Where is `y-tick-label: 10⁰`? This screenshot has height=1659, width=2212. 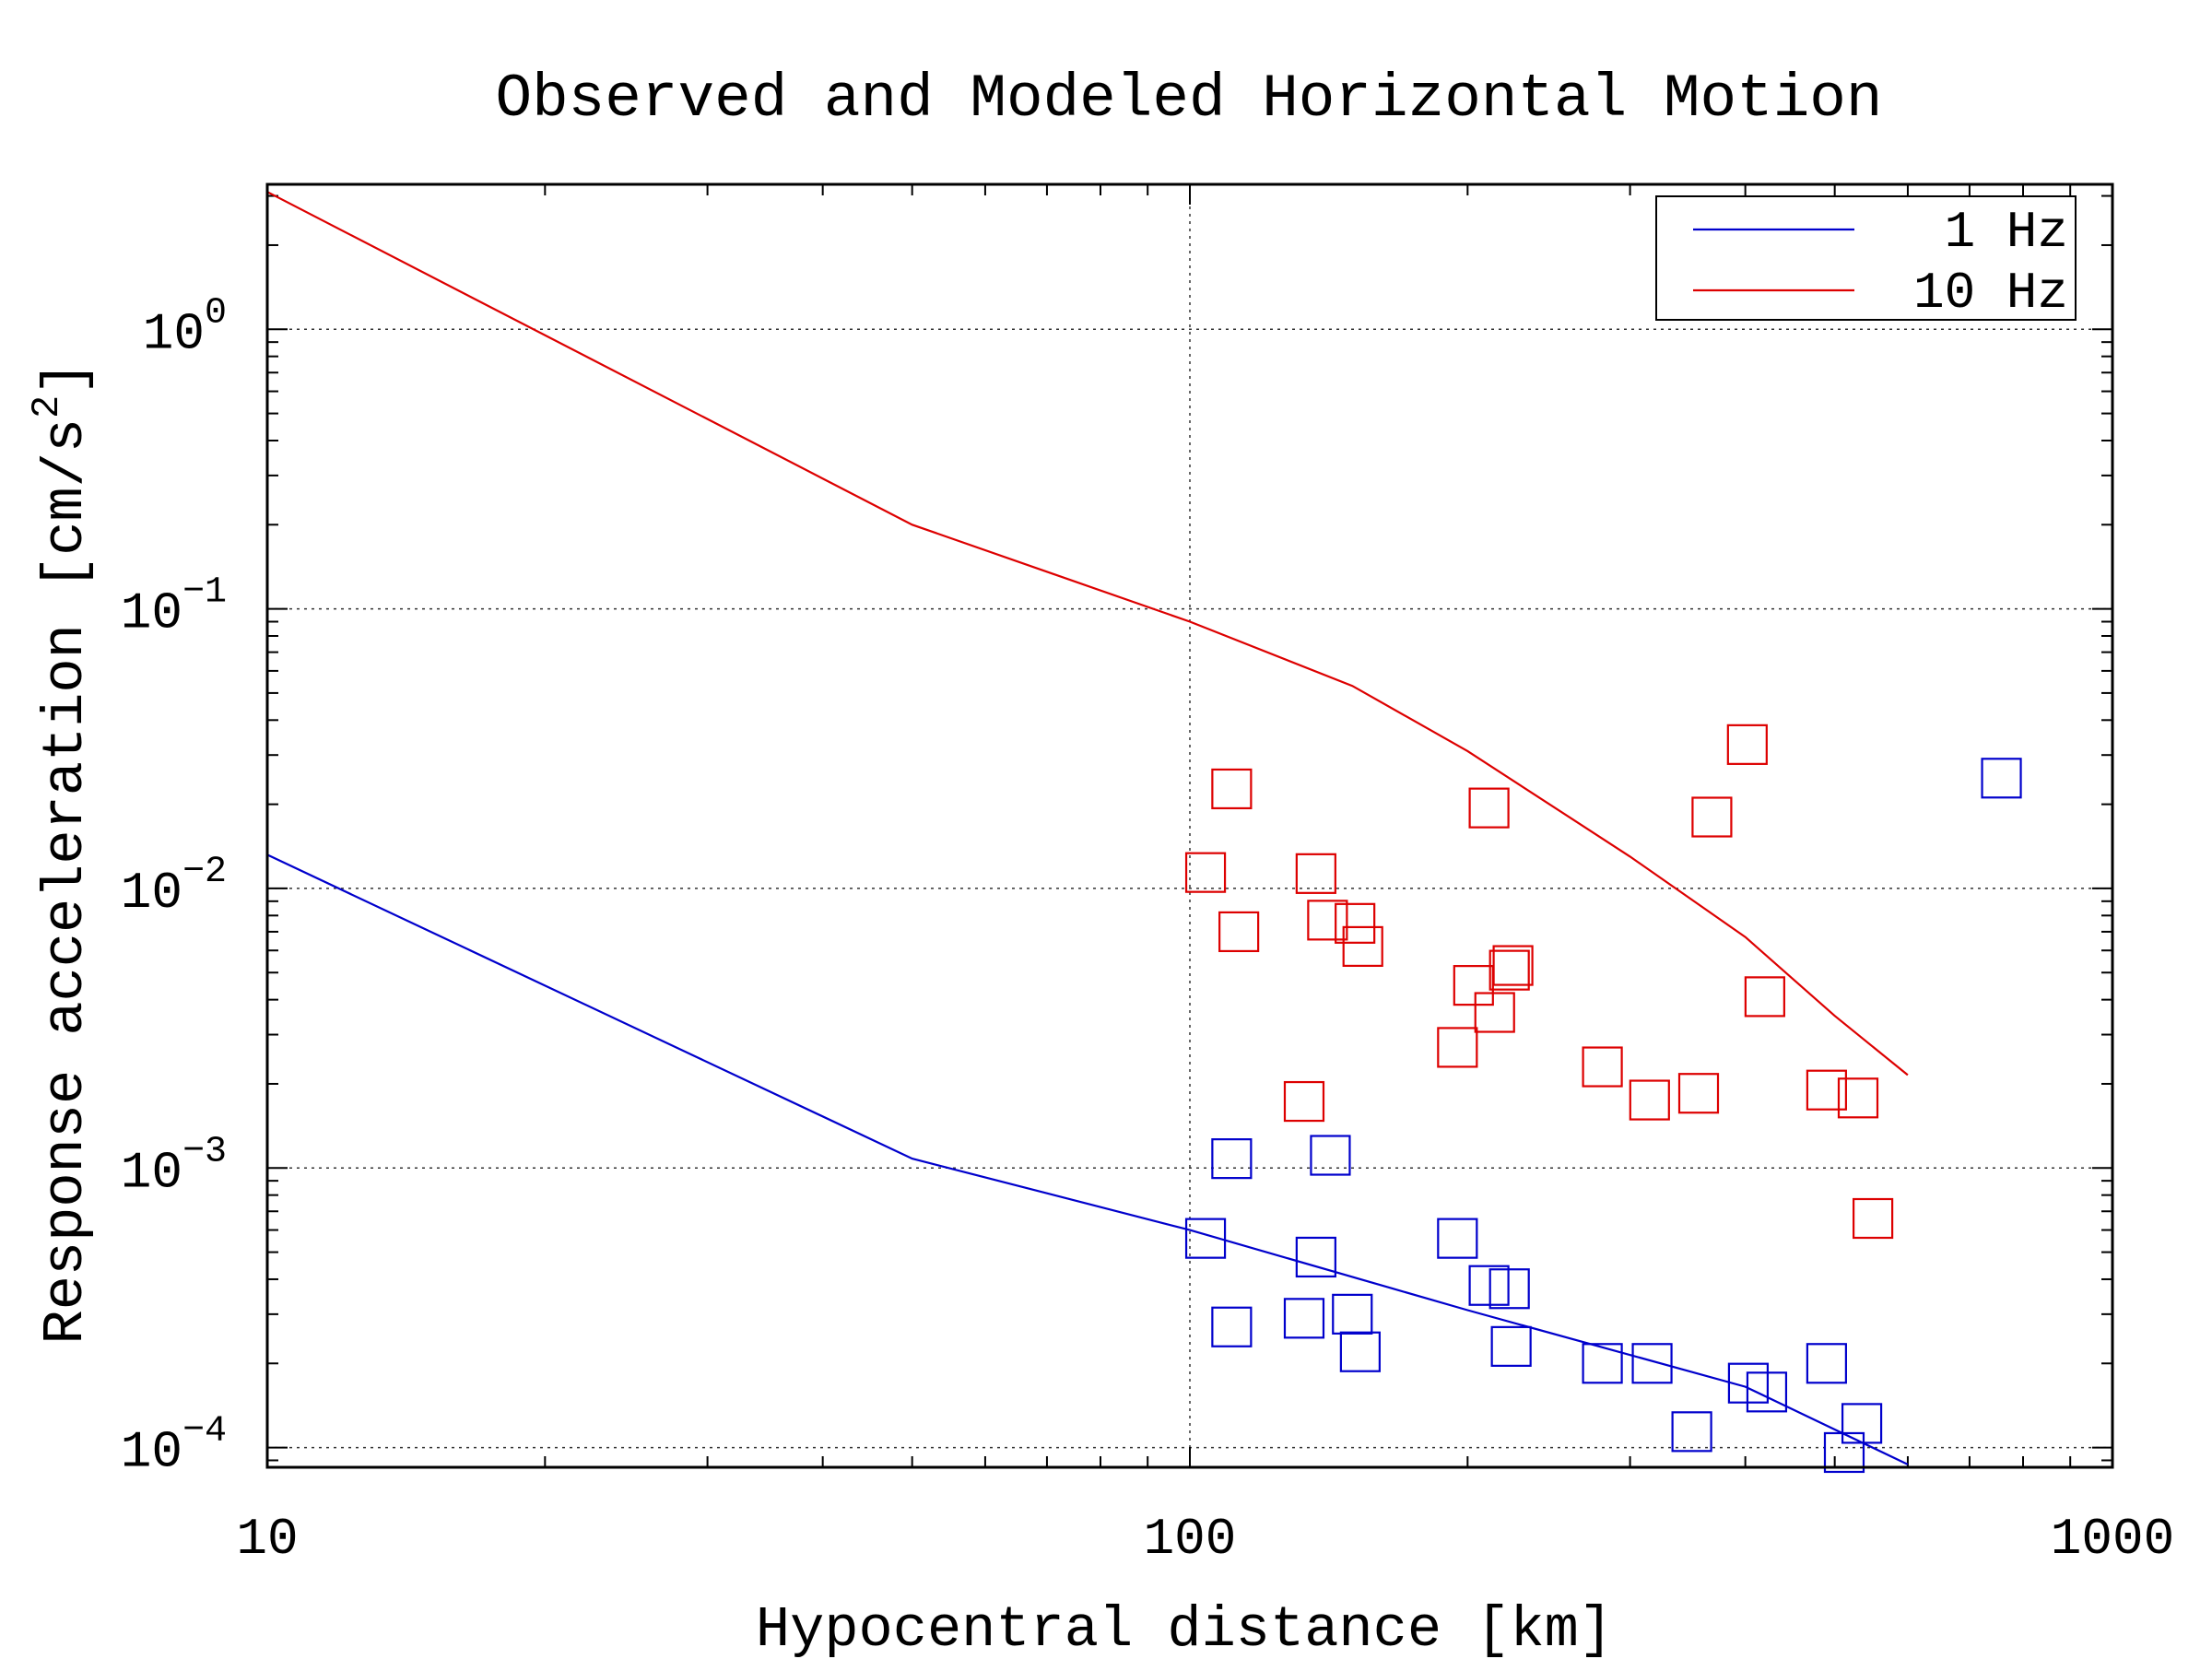 y-tick-label: 10⁰ is located at coordinates (185, 327).